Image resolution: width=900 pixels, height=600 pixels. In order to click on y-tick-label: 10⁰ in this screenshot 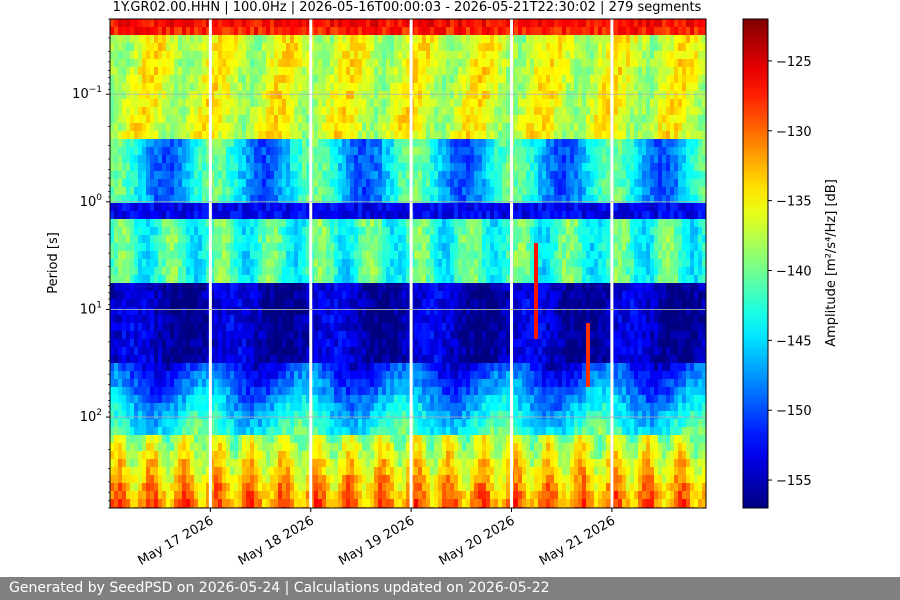, I will do `click(91, 201)`.